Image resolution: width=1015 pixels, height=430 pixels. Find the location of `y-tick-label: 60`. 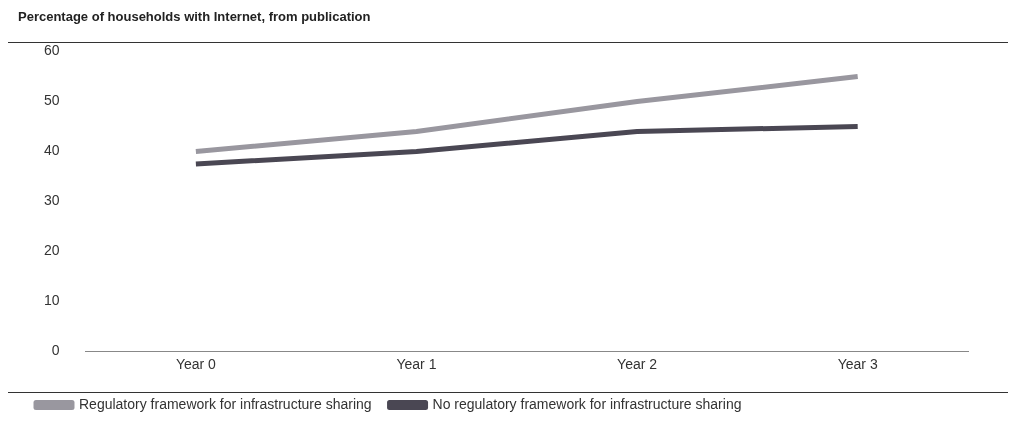

y-tick-label: 60 is located at coordinates (51, 50).